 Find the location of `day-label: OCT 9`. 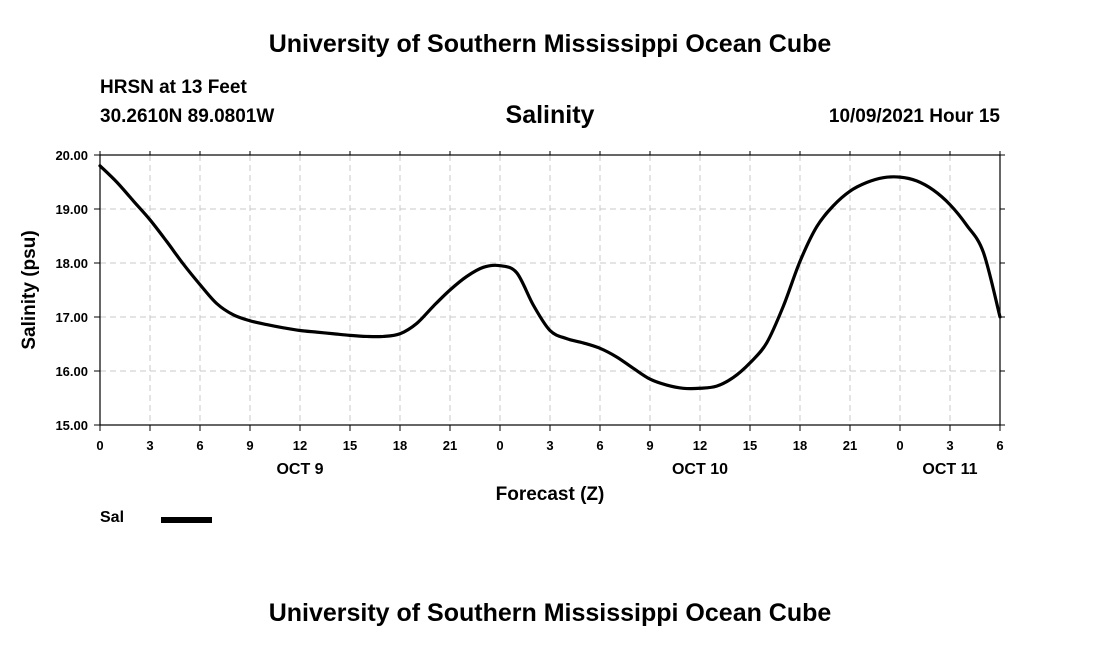

day-label: OCT 9 is located at coordinates (299, 469).